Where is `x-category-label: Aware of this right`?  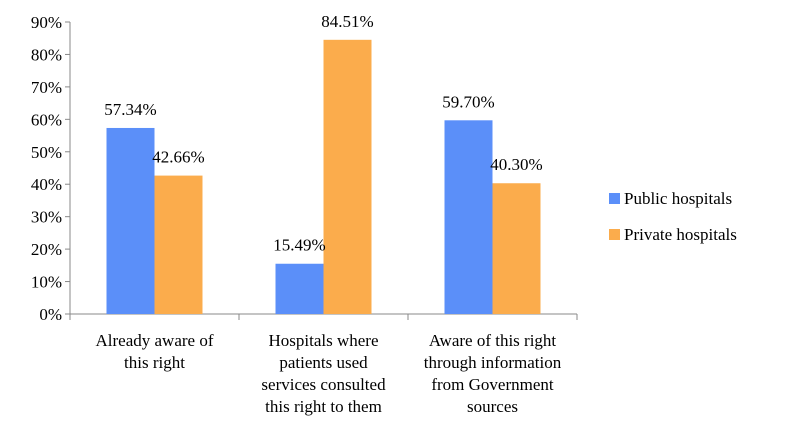
x-category-label: Aware of this right is located at coordinates (493, 340).